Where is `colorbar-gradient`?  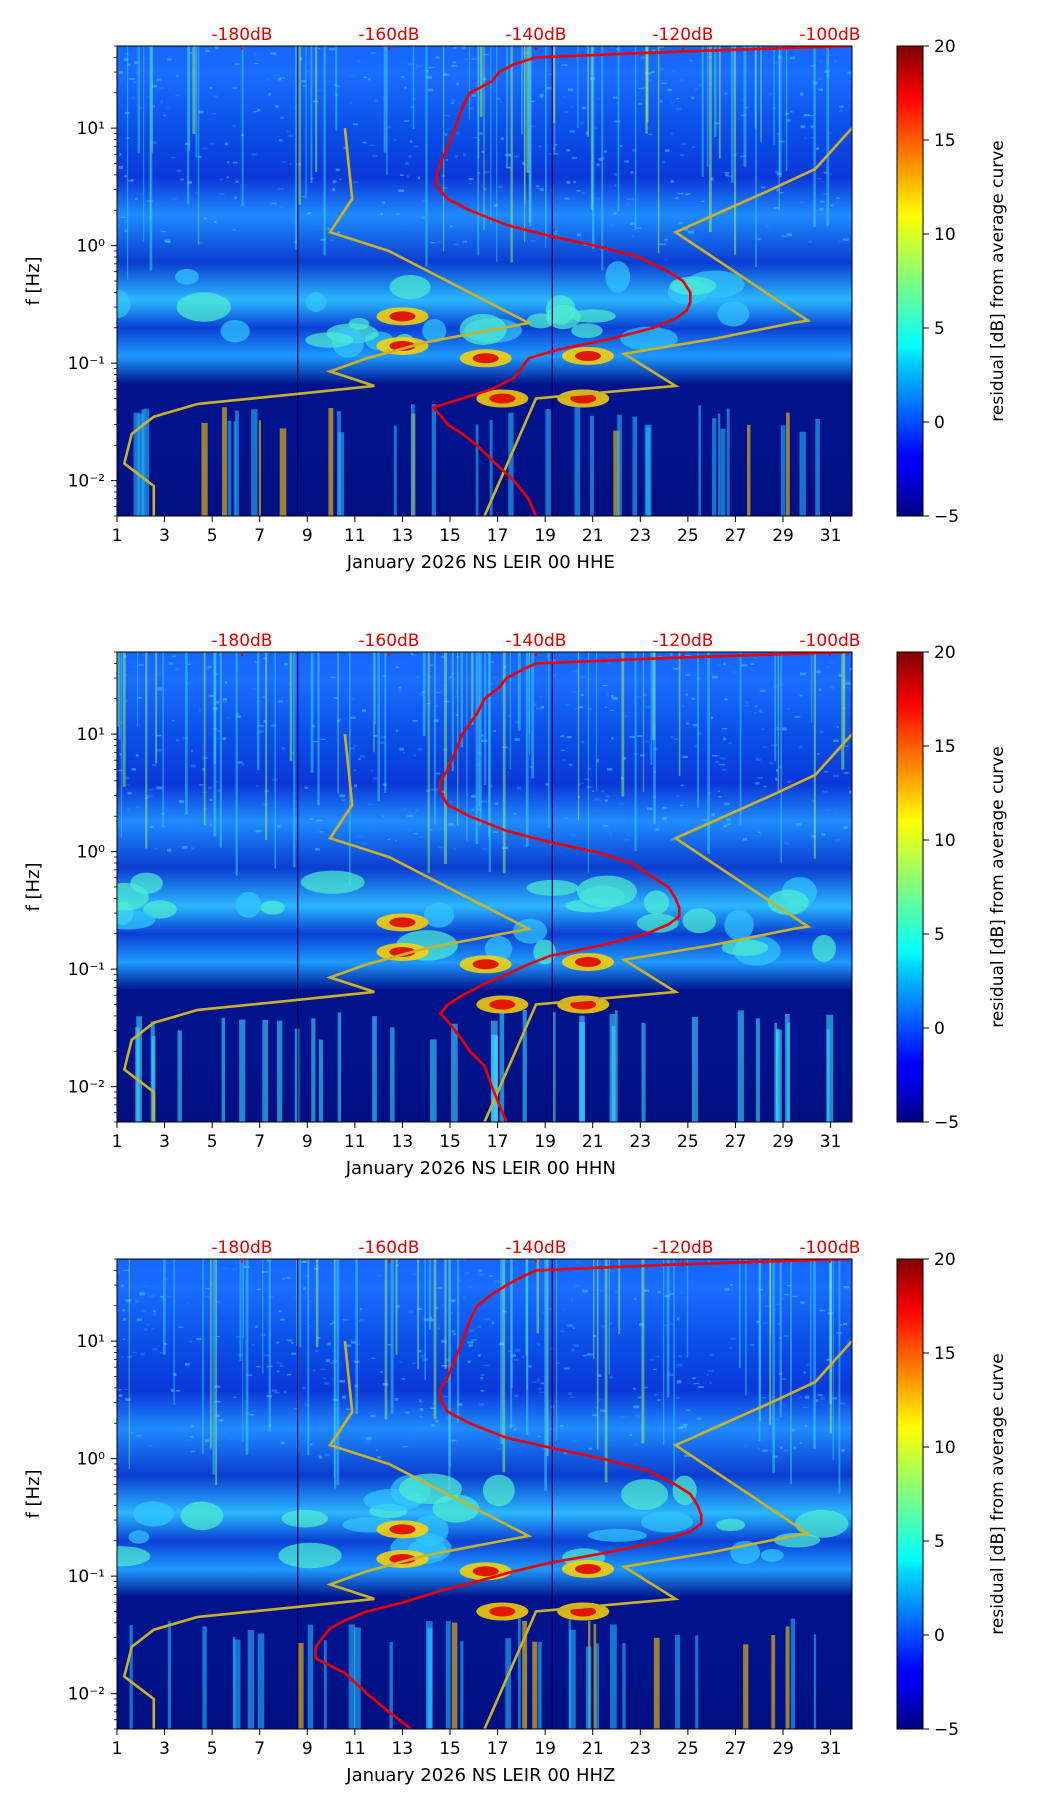
colorbar-gradient is located at coordinates (910, 1494).